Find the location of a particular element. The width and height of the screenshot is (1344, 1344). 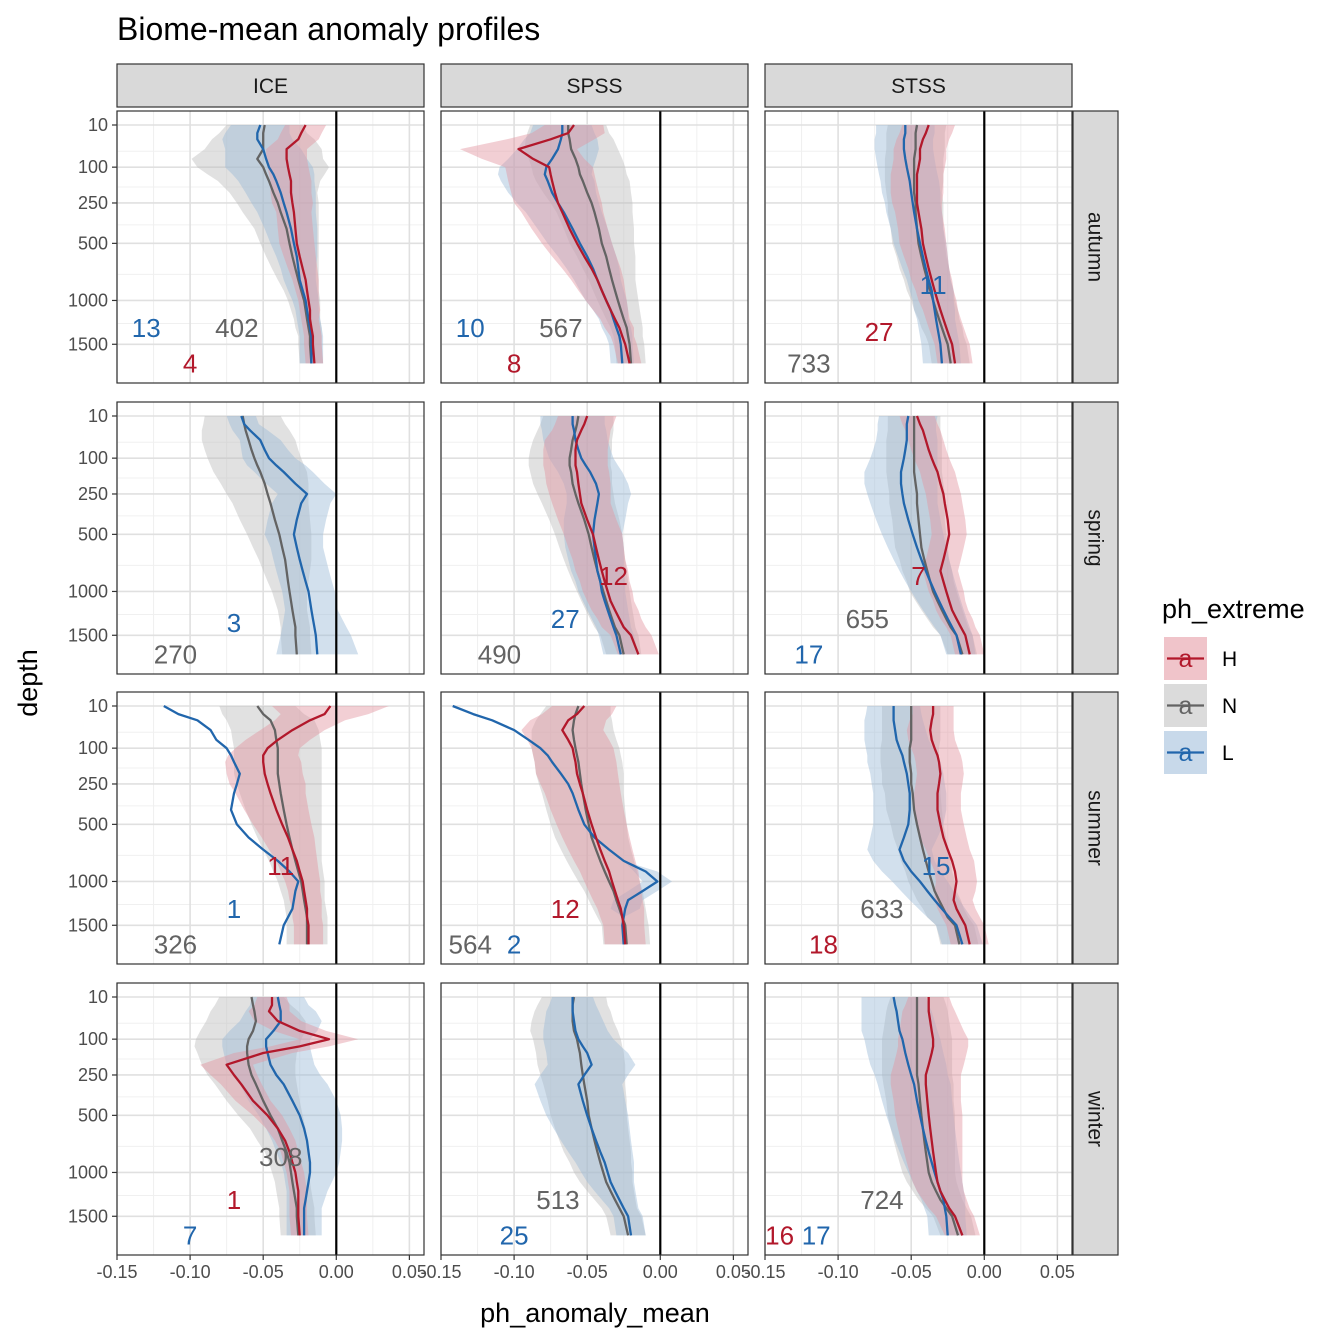

count-label-H: 1 is located at coordinates (234, 1200).